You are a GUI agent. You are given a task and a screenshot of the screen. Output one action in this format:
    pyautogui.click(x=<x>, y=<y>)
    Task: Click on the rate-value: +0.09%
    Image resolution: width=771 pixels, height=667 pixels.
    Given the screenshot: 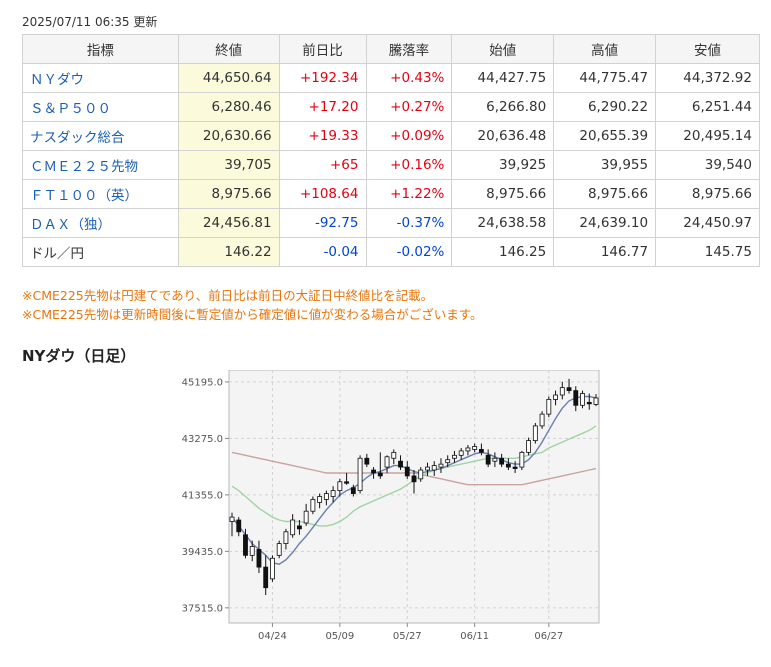 What is the action you would take?
    pyautogui.click(x=409, y=136)
    